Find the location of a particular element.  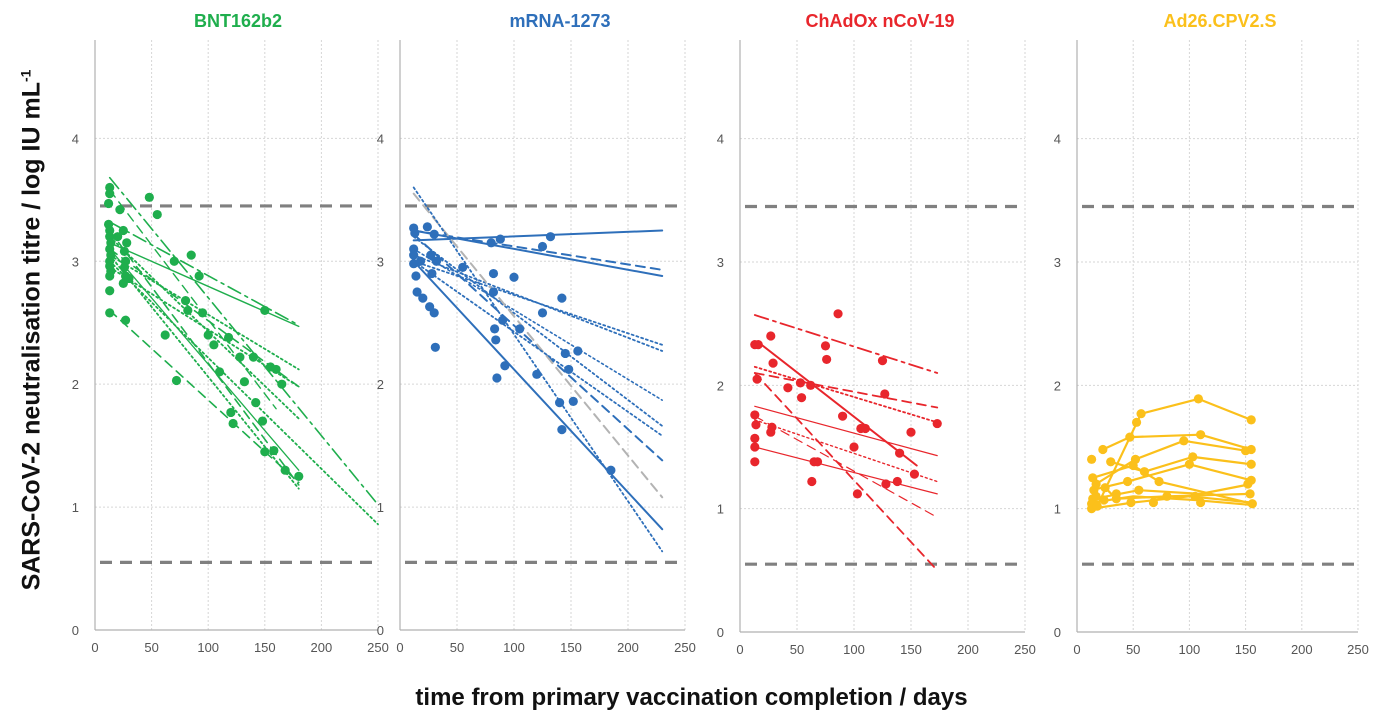

panel-title: ChAdOx nCoV-19 is located at coordinates (879, 21).